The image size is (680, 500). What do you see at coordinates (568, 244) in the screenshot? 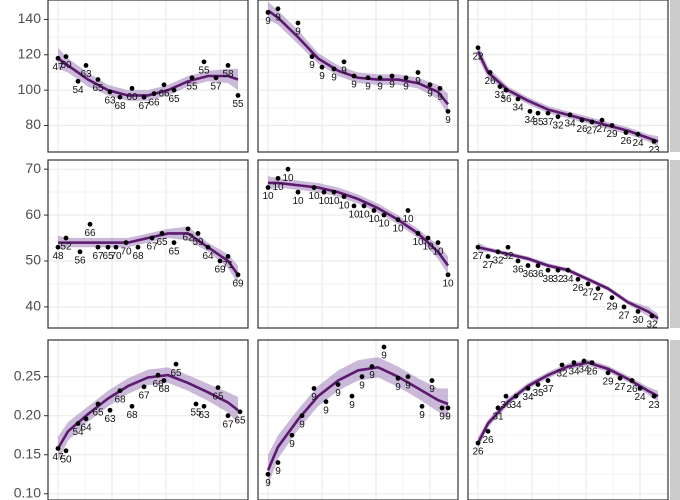
I see `panel-background` at bounding box center [568, 244].